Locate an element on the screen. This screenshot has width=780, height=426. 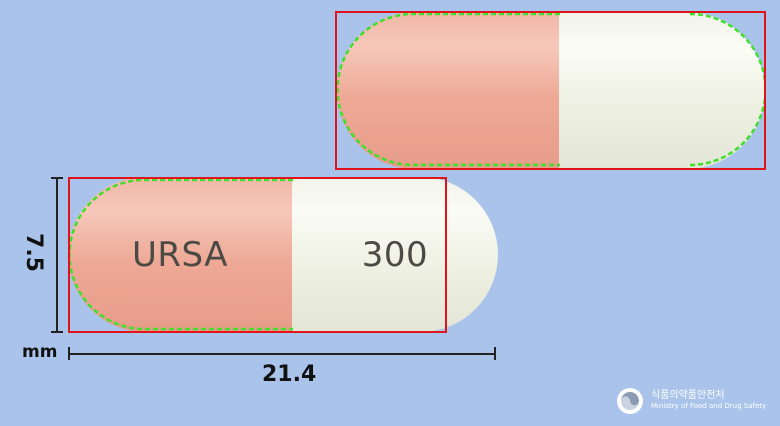
capsule-top-pink-half is located at coordinates (448, 90).